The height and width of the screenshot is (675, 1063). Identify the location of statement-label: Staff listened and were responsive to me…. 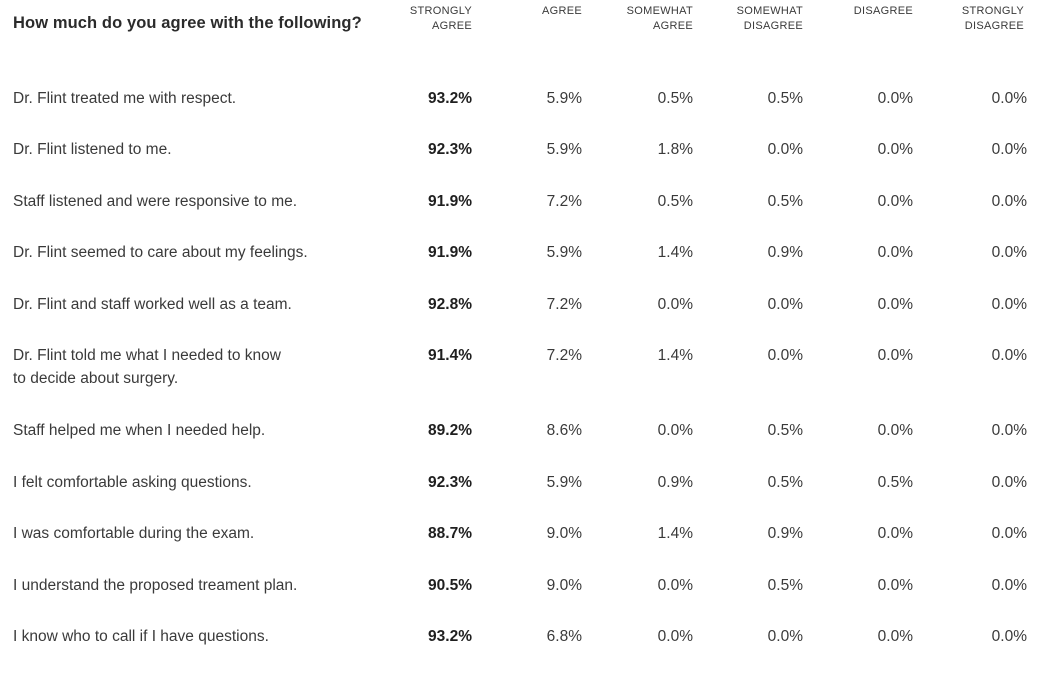
(155, 201).